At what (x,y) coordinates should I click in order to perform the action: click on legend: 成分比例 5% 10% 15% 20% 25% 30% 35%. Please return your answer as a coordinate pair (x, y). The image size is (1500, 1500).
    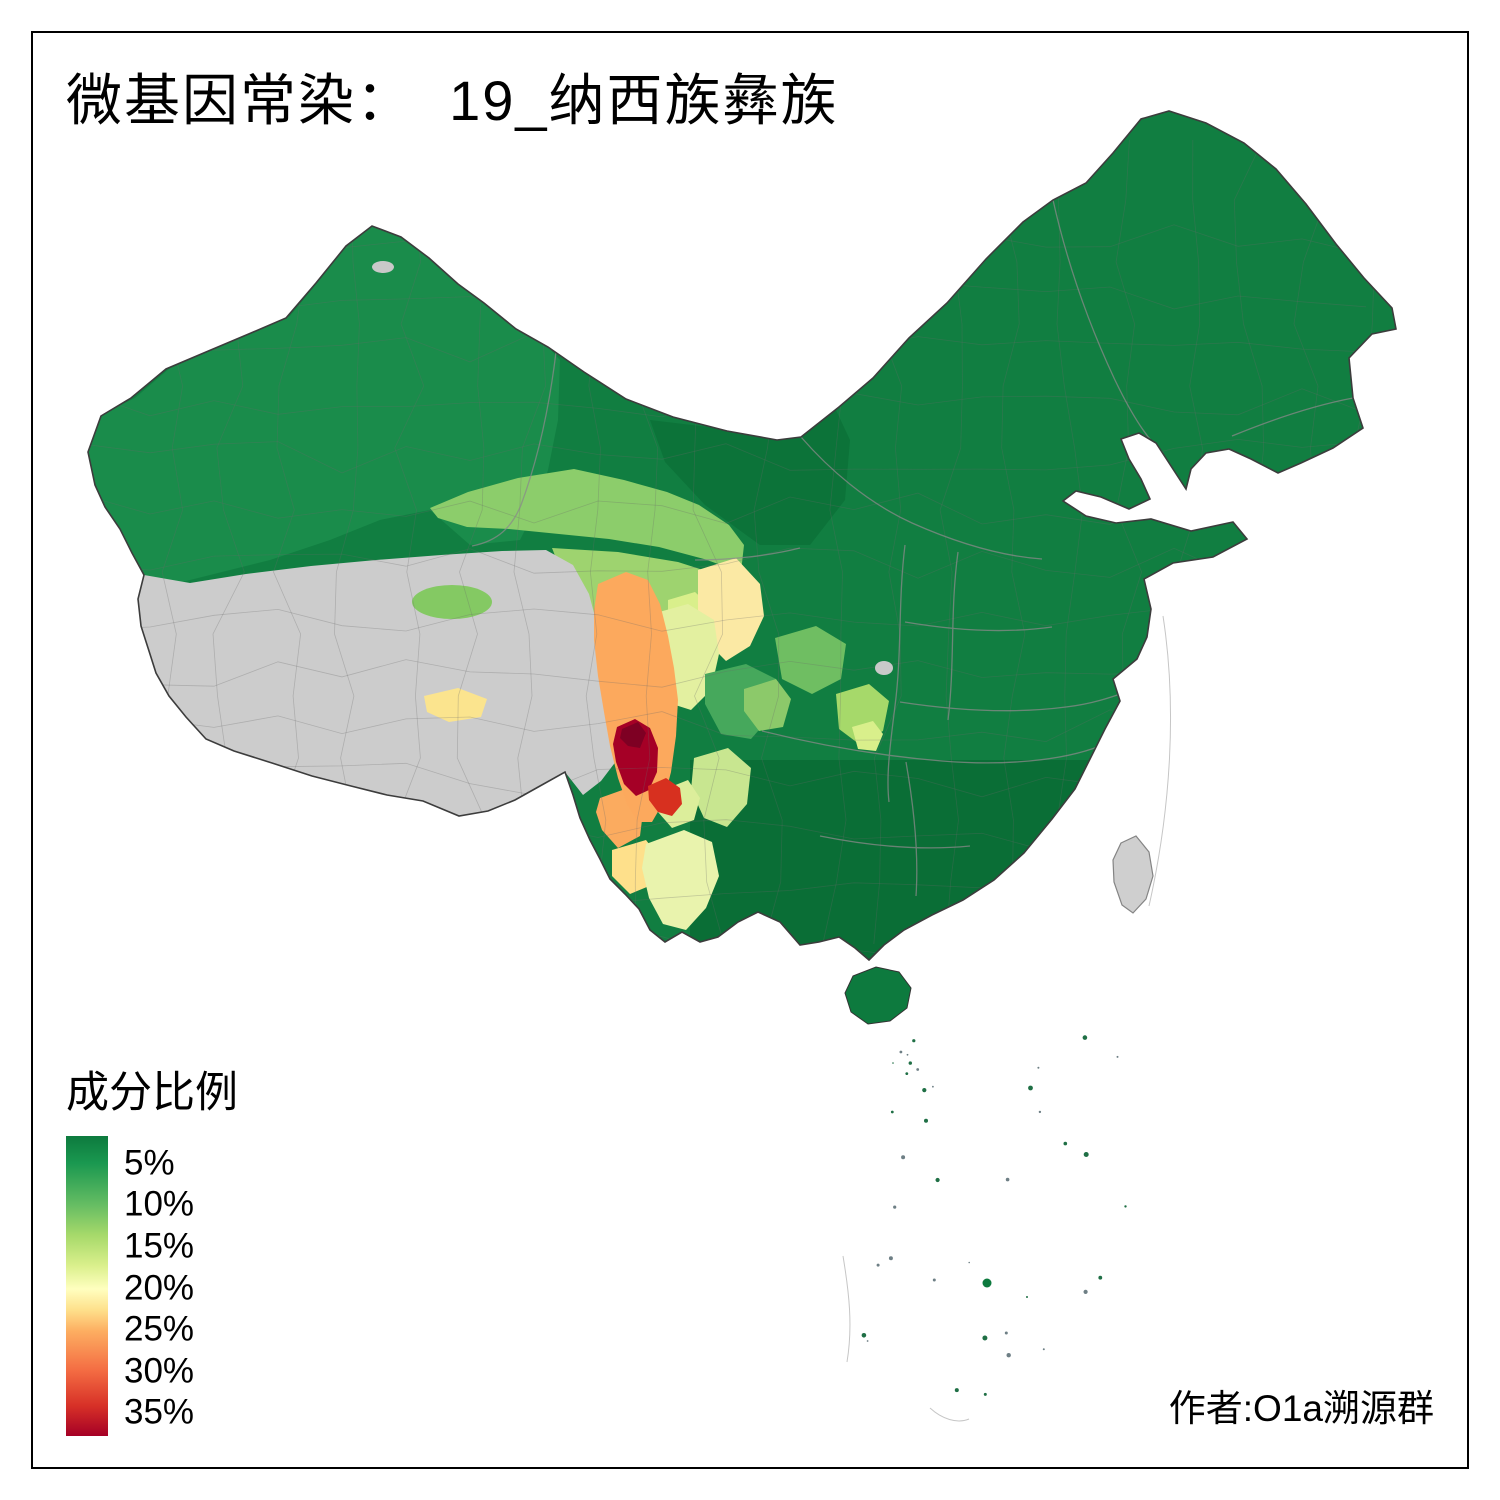
    Looking at the image, I should click on (165, 1247).